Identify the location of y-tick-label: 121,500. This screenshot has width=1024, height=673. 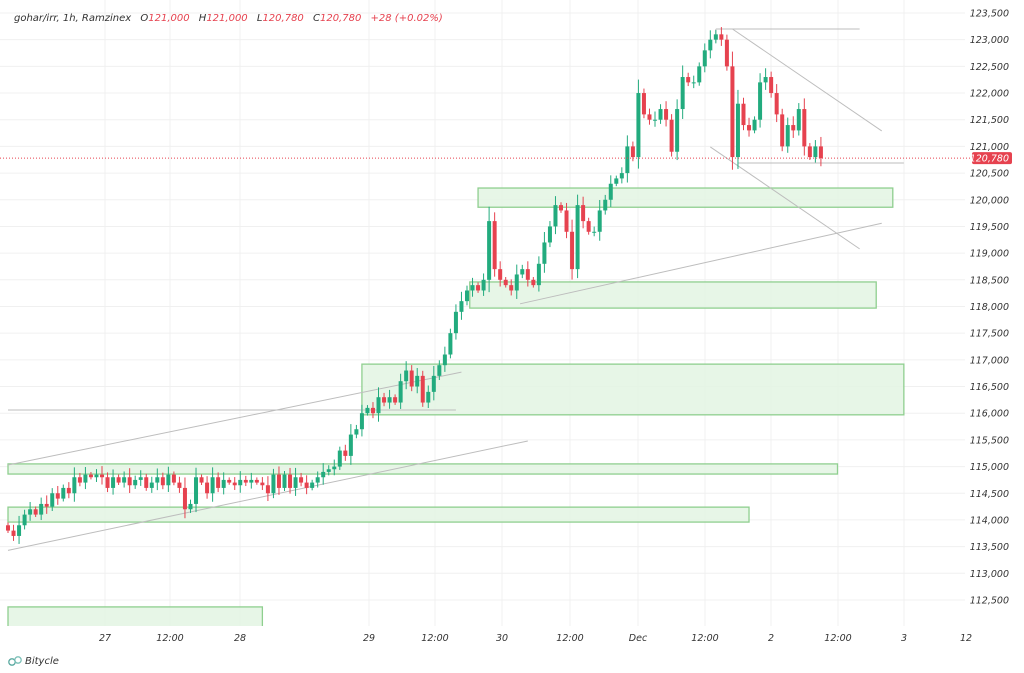
(989, 120).